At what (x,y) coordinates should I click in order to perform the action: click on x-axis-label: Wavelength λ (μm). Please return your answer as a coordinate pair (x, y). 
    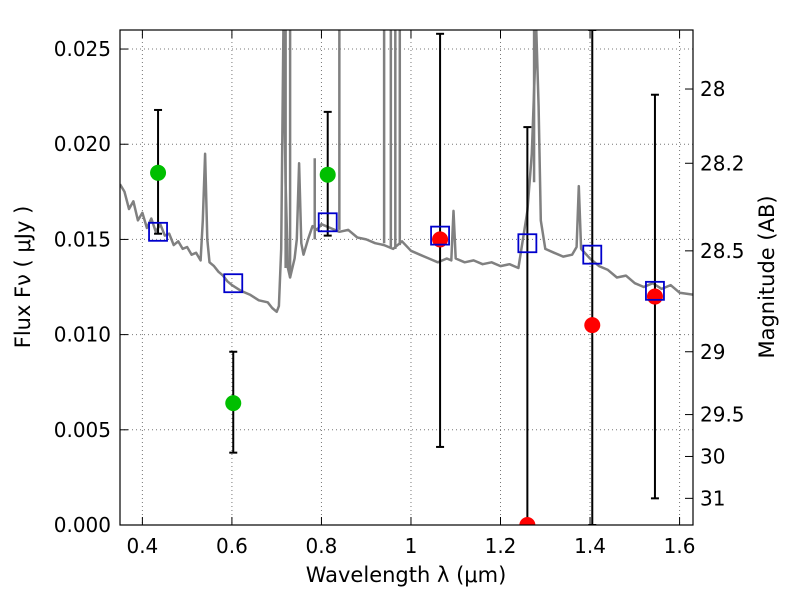
    Looking at the image, I should click on (406, 575).